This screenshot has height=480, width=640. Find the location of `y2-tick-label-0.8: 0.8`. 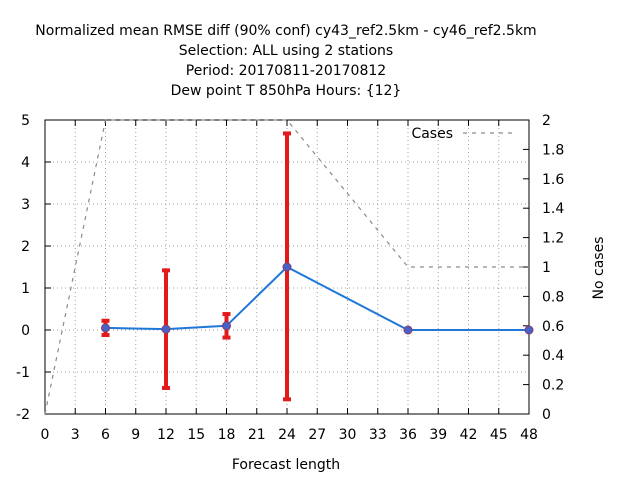

y2-tick-label-0.8: 0.8 is located at coordinates (553, 297).